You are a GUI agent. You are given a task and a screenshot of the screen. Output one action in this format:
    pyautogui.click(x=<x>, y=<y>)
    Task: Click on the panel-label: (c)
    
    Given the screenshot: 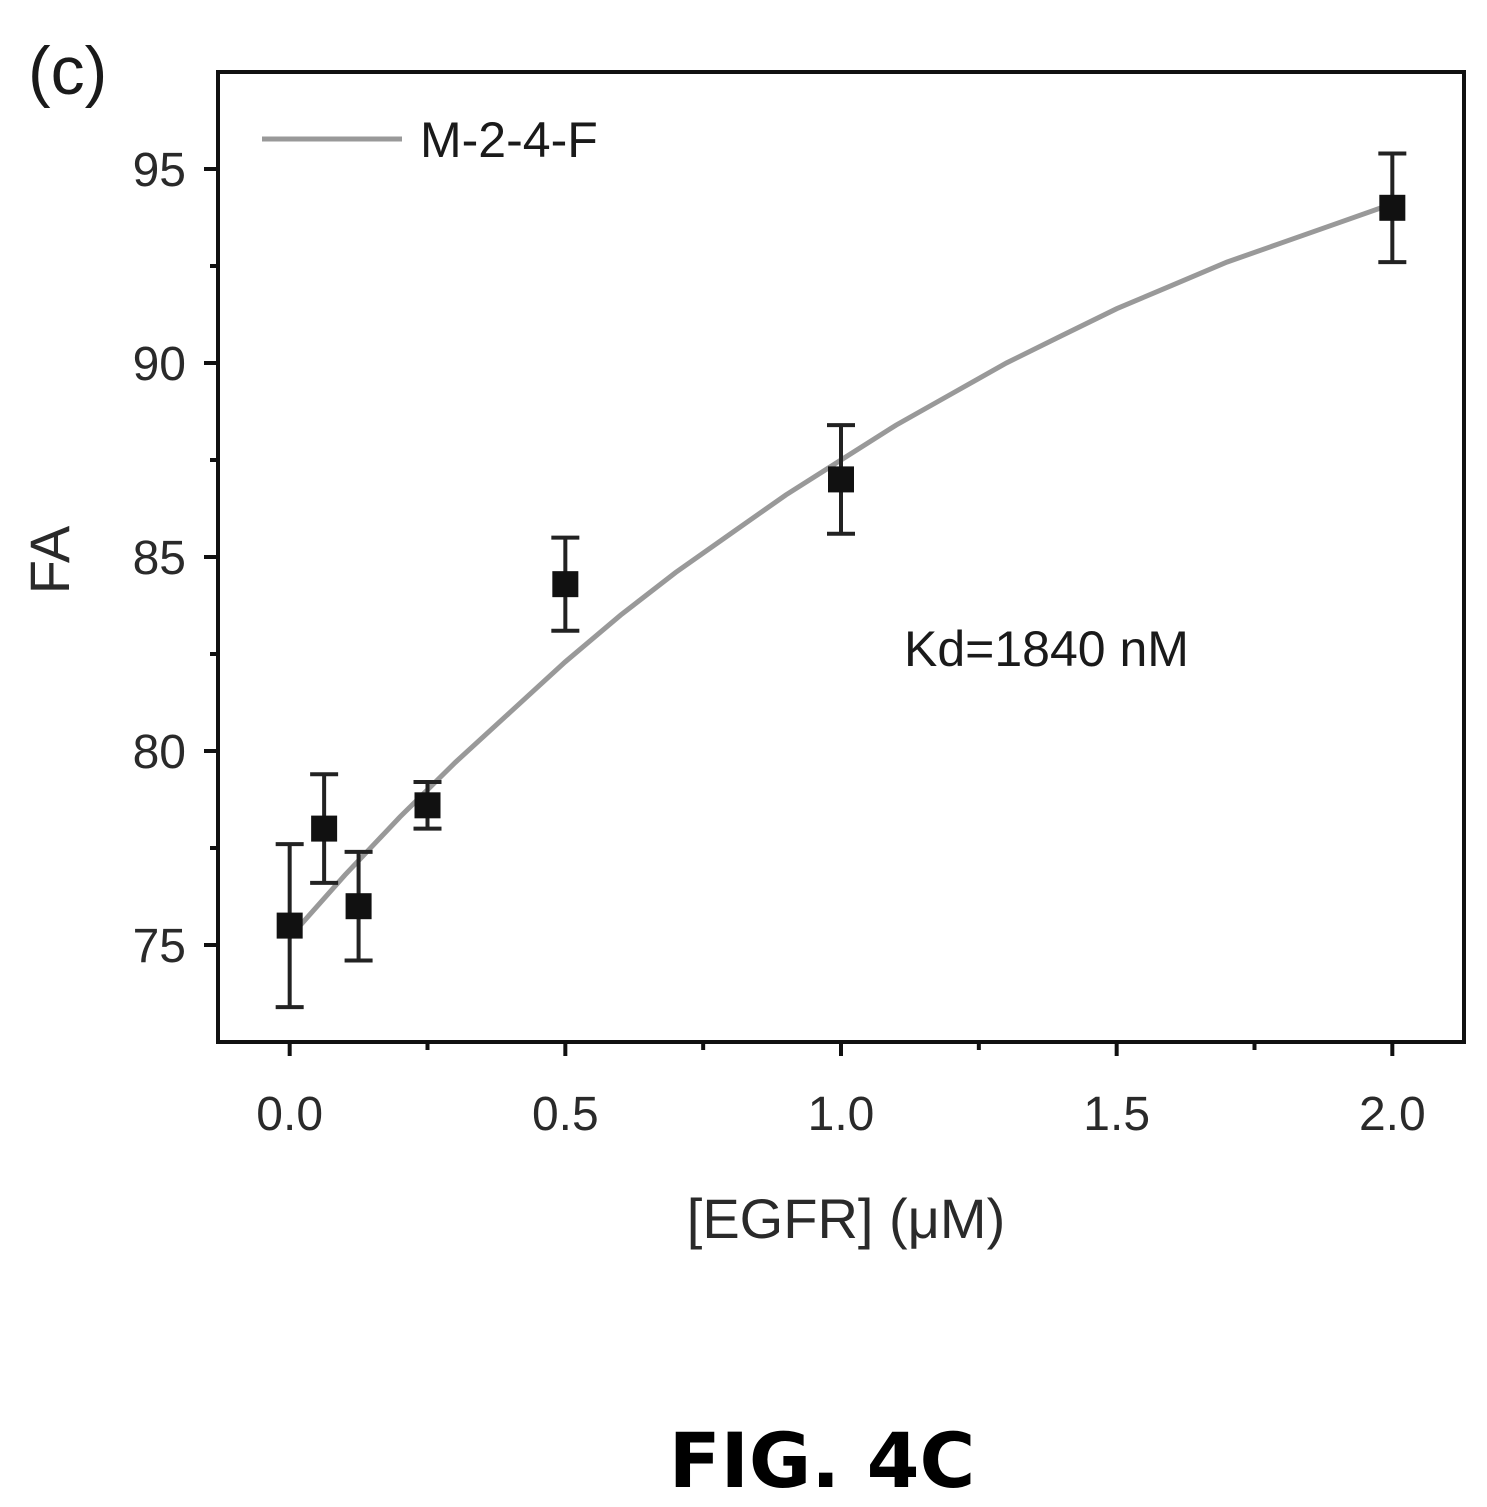 What is the action you would take?
    pyautogui.click(x=67, y=71)
    